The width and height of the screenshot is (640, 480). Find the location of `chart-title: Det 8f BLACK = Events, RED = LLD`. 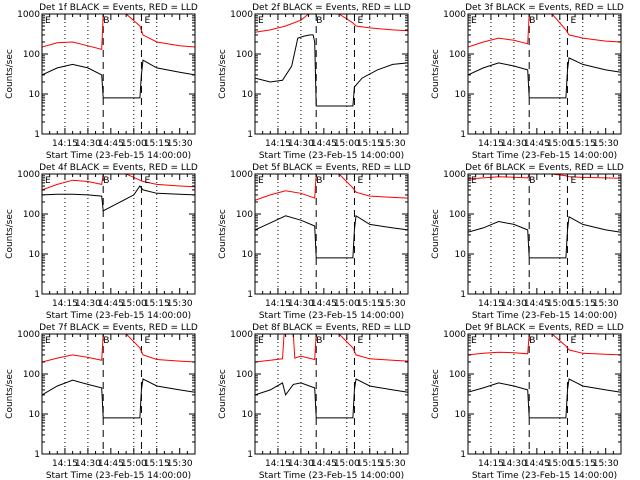

chart-title: Det 8f BLACK = Events, RED = LLD is located at coordinates (331, 328).